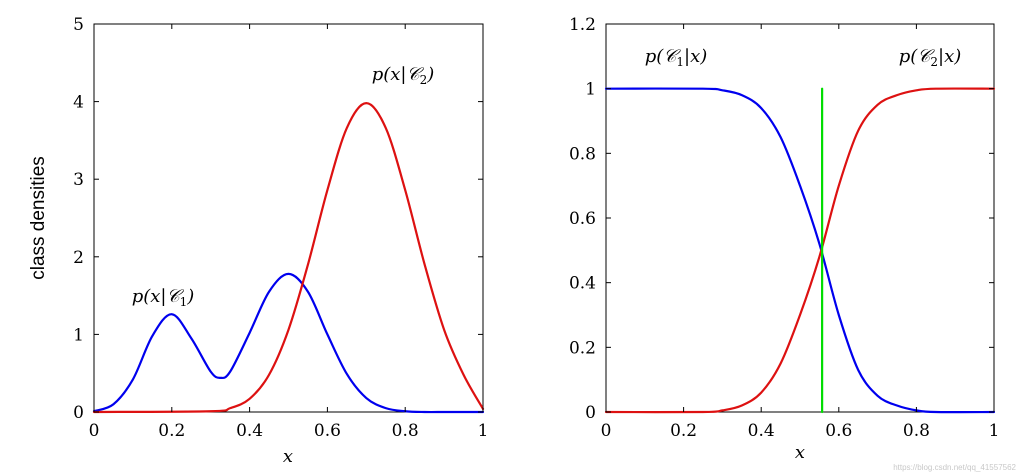  Describe the element at coordinates (683, 431) in the screenshot. I see `right-xtick-label: 0.2` at that location.